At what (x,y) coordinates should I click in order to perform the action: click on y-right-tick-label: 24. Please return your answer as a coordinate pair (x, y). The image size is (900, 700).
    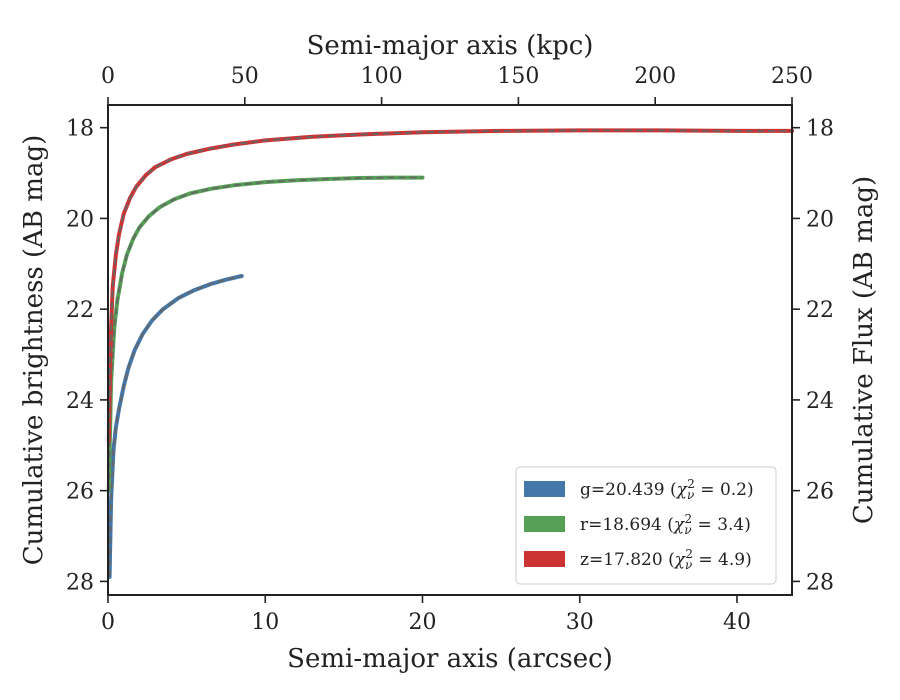
    Looking at the image, I should click on (820, 401).